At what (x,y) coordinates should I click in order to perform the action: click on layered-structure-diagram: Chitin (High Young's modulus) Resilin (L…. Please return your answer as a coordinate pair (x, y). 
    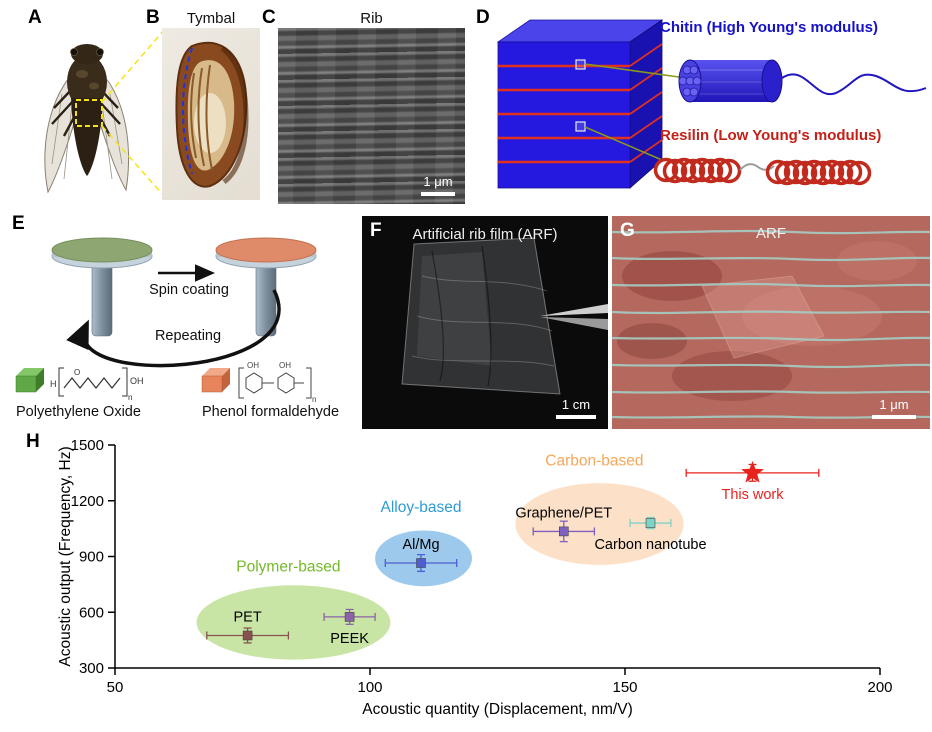
    Looking at the image, I should click on (711, 104).